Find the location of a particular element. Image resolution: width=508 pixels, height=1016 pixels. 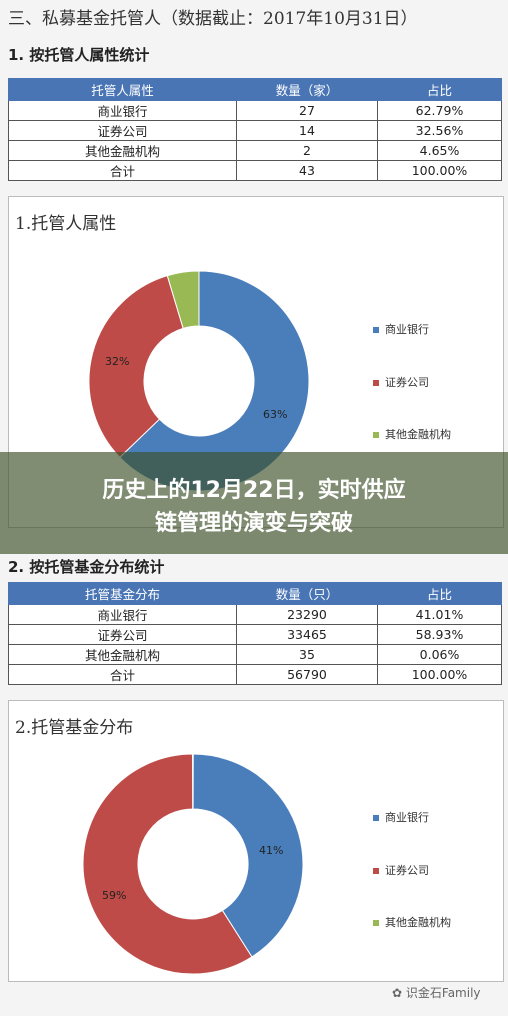

table-row: 商业银行 27 62.79% is located at coordinates (255, 110).